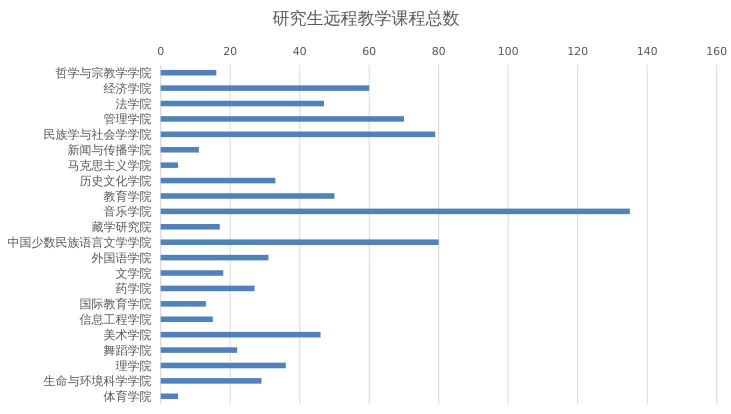 This screenshot has width=731, height=414. I want to click on y-tick-label: 藏学研究院, so click(122, 227).